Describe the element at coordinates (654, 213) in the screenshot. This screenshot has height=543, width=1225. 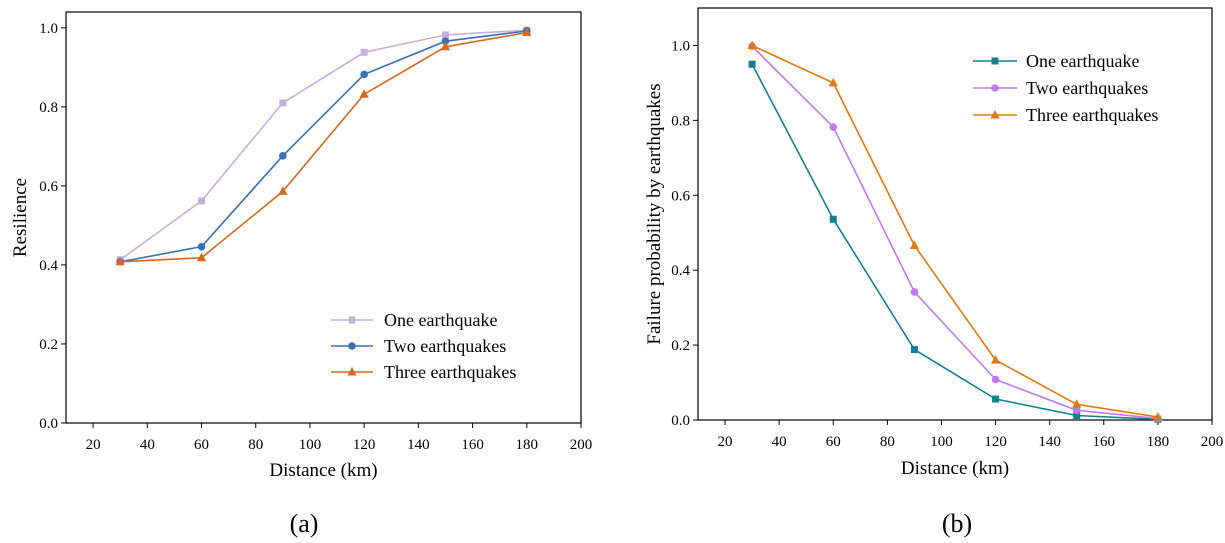
I see `y-axis-title: Failure probability by earthquakes` at that location.